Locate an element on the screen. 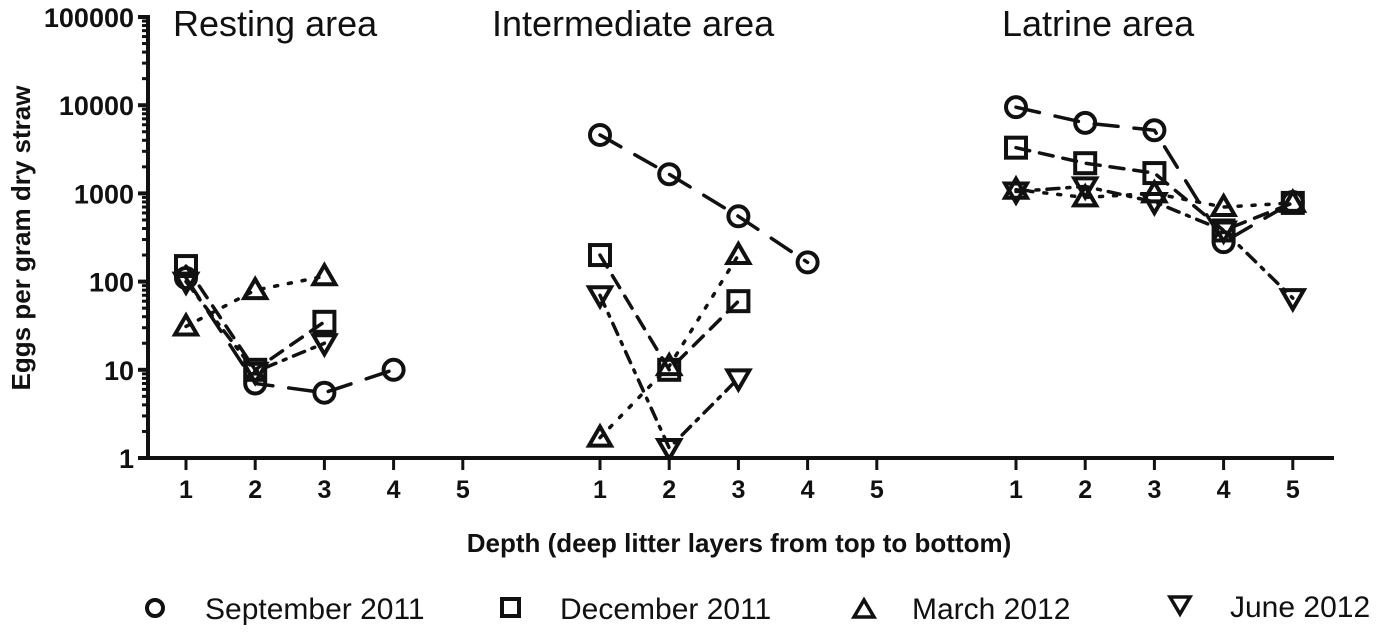 Image resolution: width=1400 pixels, height=632 pixels. panel-intermediate-area is located at coordinates (702, 292).